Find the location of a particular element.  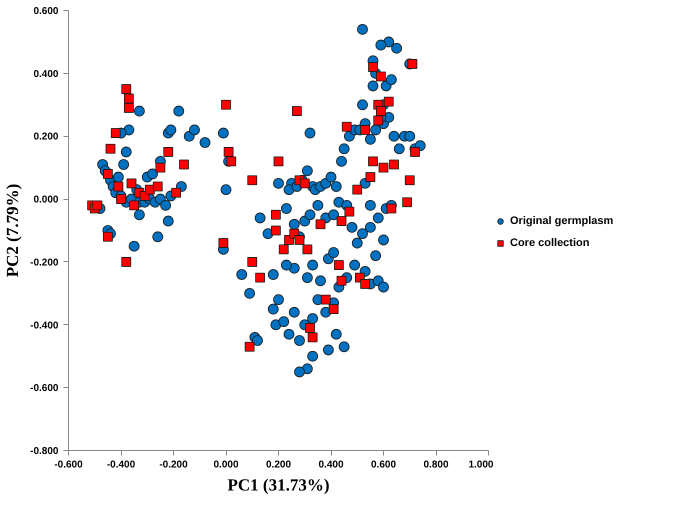

x-tick-label: 0.600 is located at coordinates (383, 465).